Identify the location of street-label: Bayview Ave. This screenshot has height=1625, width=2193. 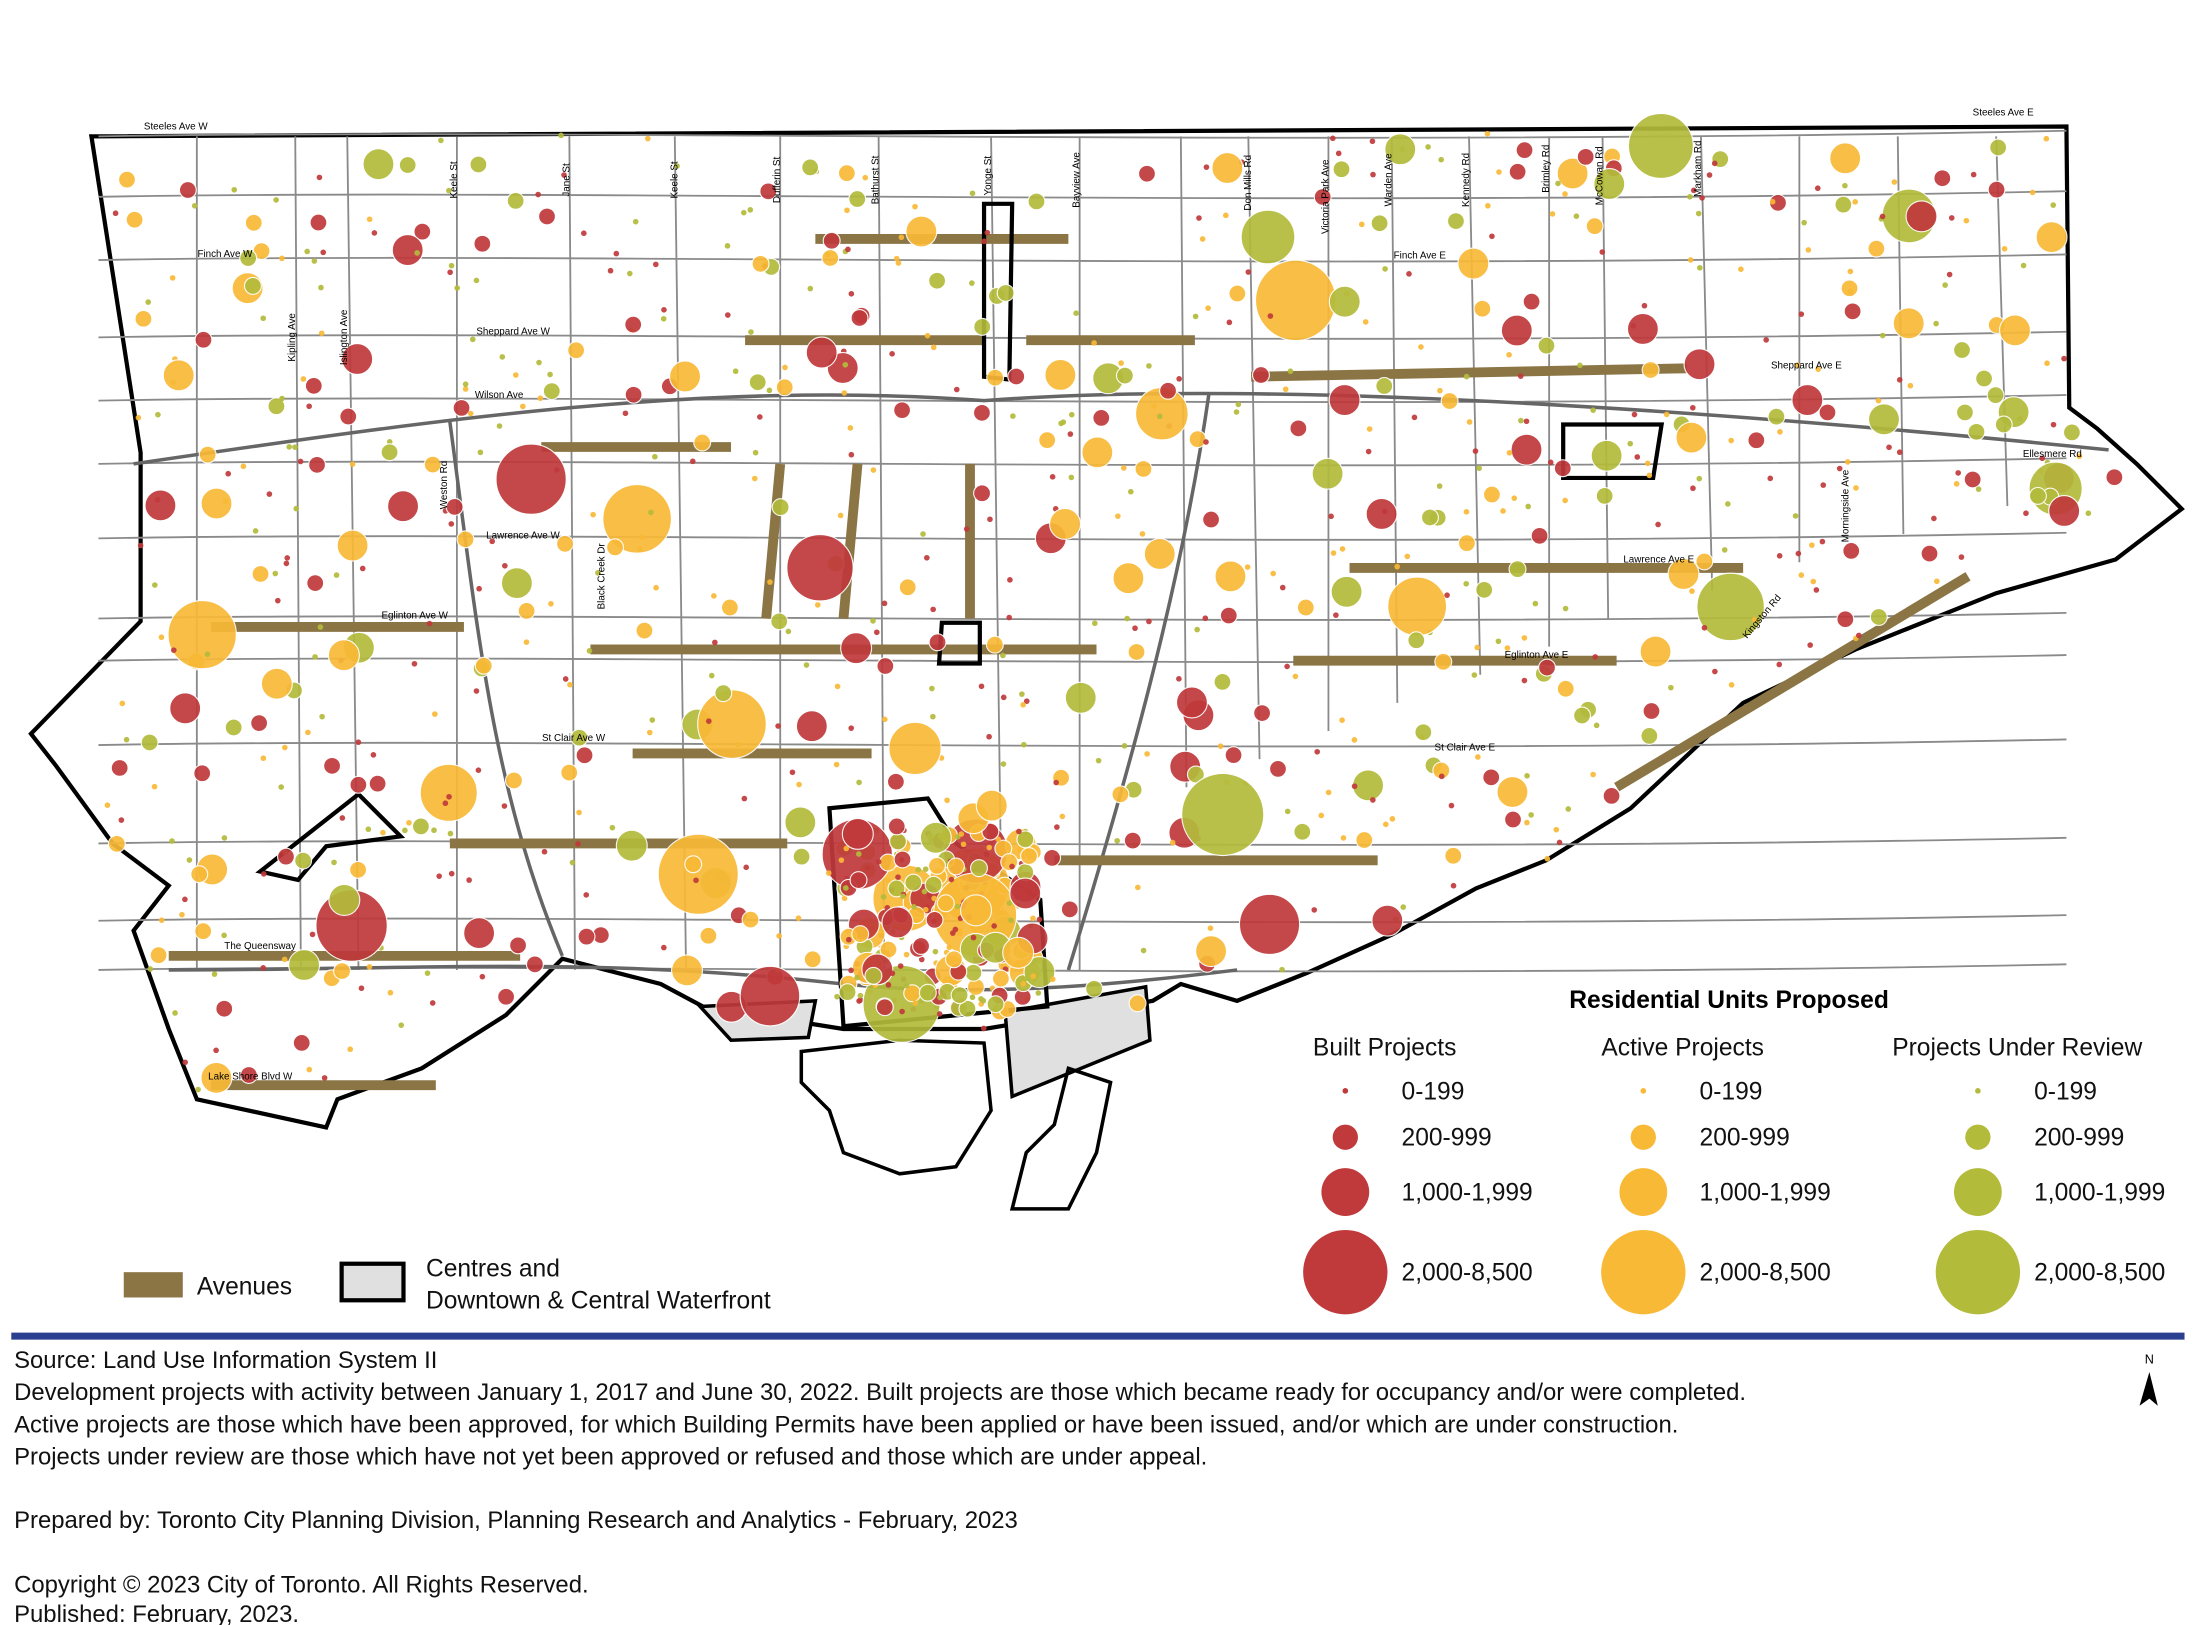
(1077, 180).